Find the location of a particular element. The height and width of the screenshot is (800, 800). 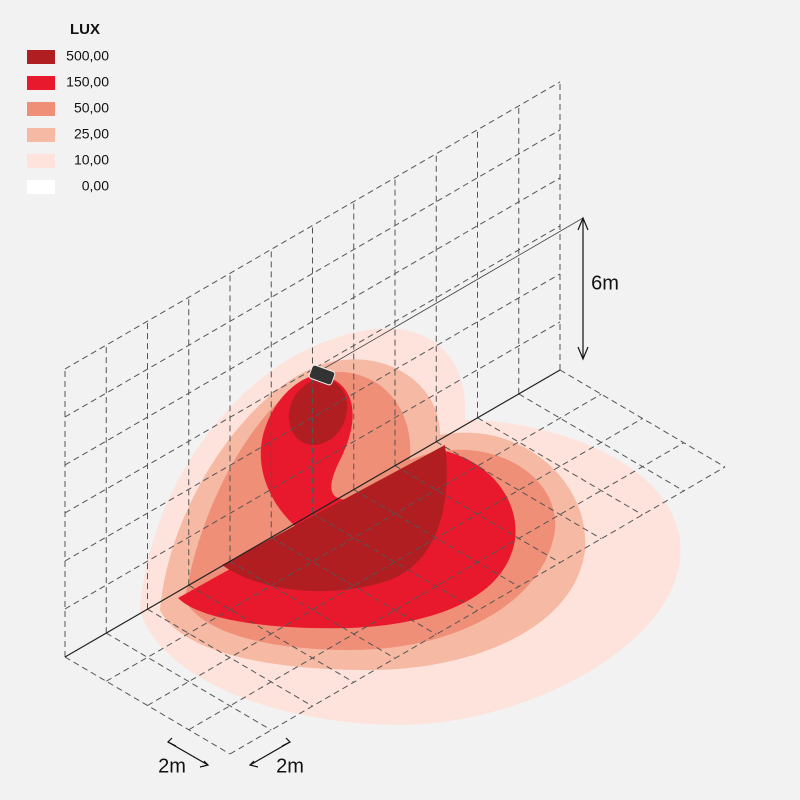

legend-title: LUX is located at coordinates (85, 29).